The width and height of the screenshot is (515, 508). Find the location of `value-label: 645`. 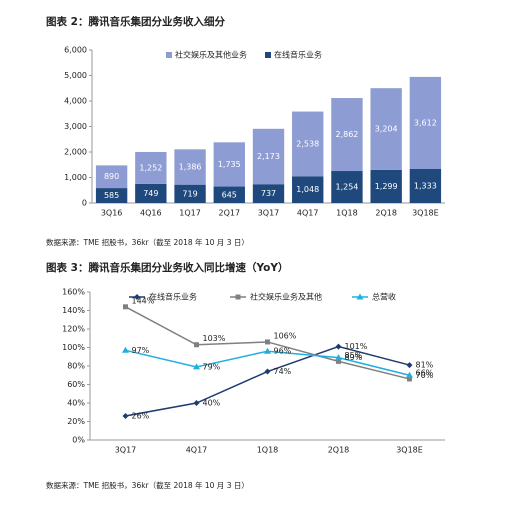

value-label: 645 is located at coordinates (229, 194).